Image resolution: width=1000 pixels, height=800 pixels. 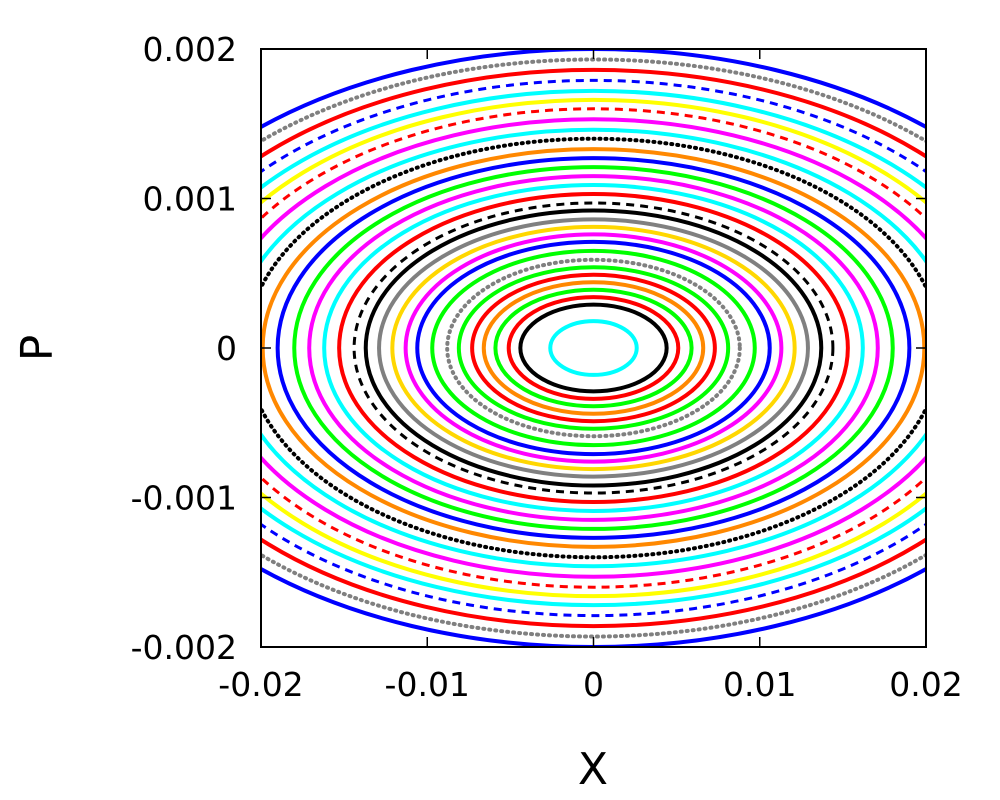 I want to click on x-tick-label: -0.01, so click(x=427, y=684).